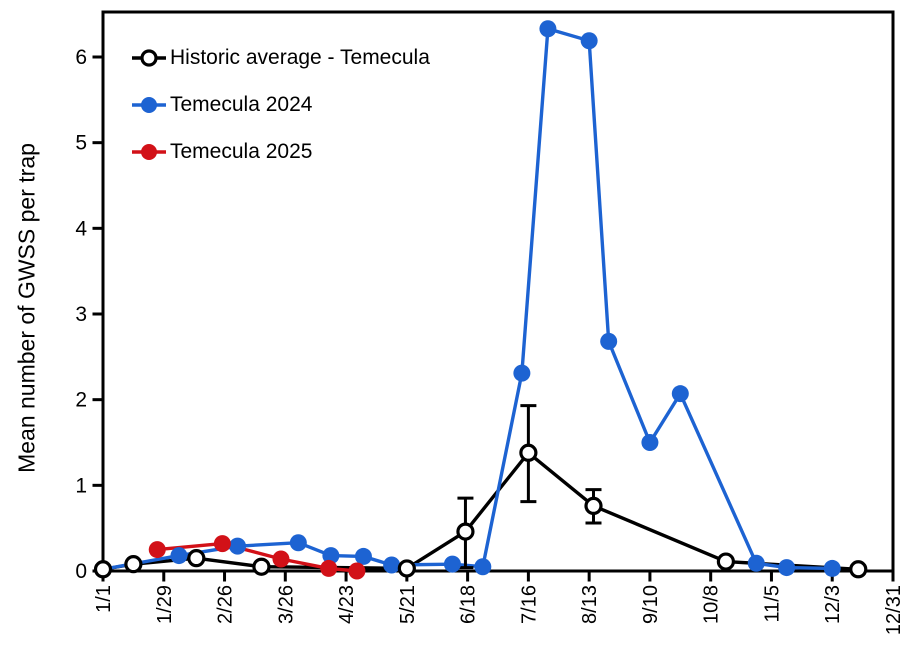 This screenshot has width=908, height=658. Describe the element at coordinates (590, 604) in the screenshot. I see `x-tick-label: 8/13` at that location.